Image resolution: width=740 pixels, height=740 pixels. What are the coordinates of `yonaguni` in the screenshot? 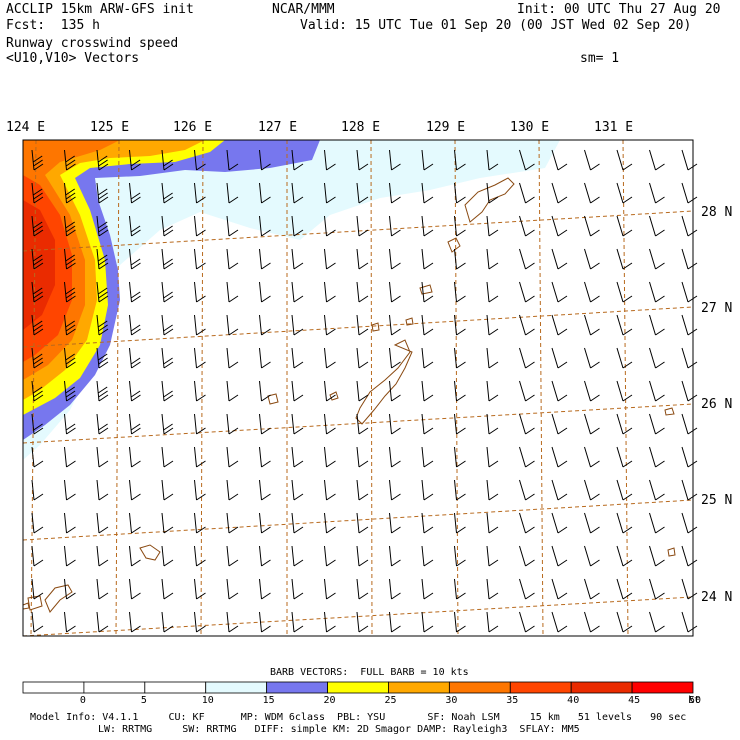 It's located at (26, 606).